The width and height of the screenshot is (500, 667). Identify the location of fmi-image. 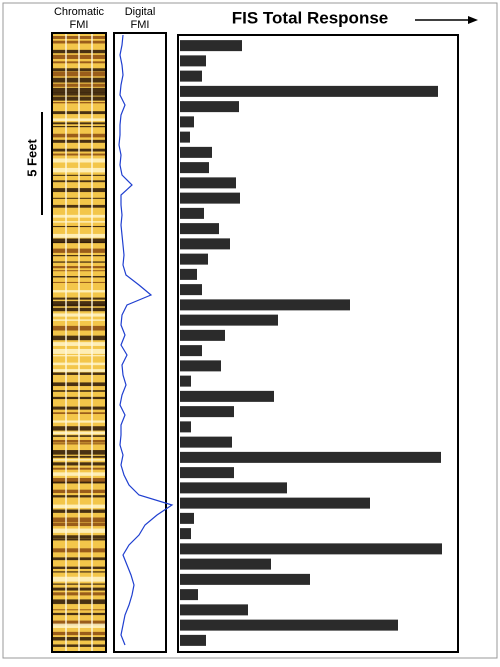
(79, 342).